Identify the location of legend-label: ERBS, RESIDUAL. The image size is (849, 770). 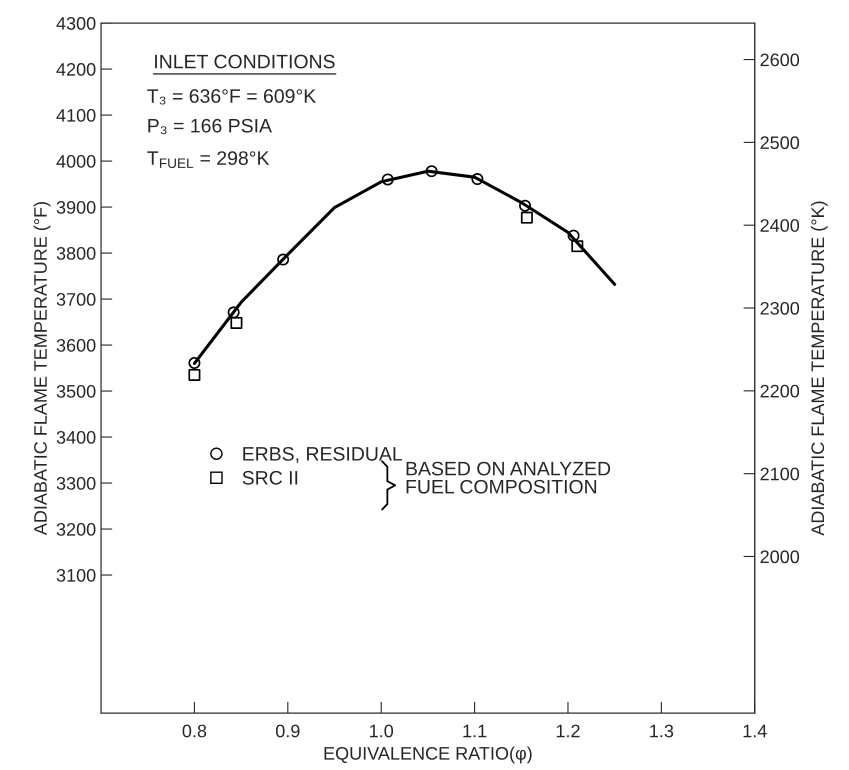
(322, 455).